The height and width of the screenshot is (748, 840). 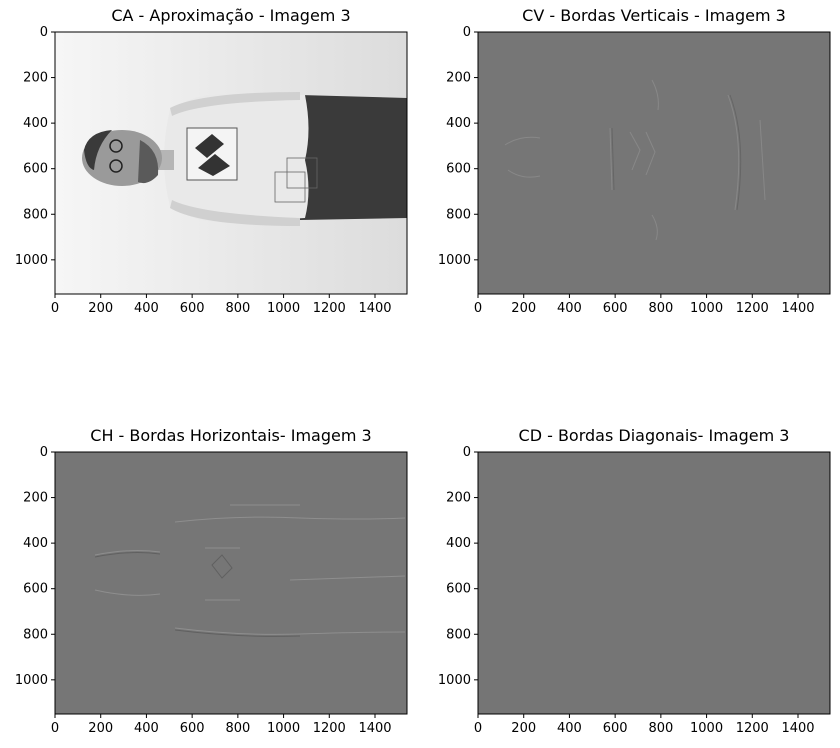 I want to click on x-ticks-ch: 0 200 400 600 800 1000 1200 1400, so click(x=221, y=725).